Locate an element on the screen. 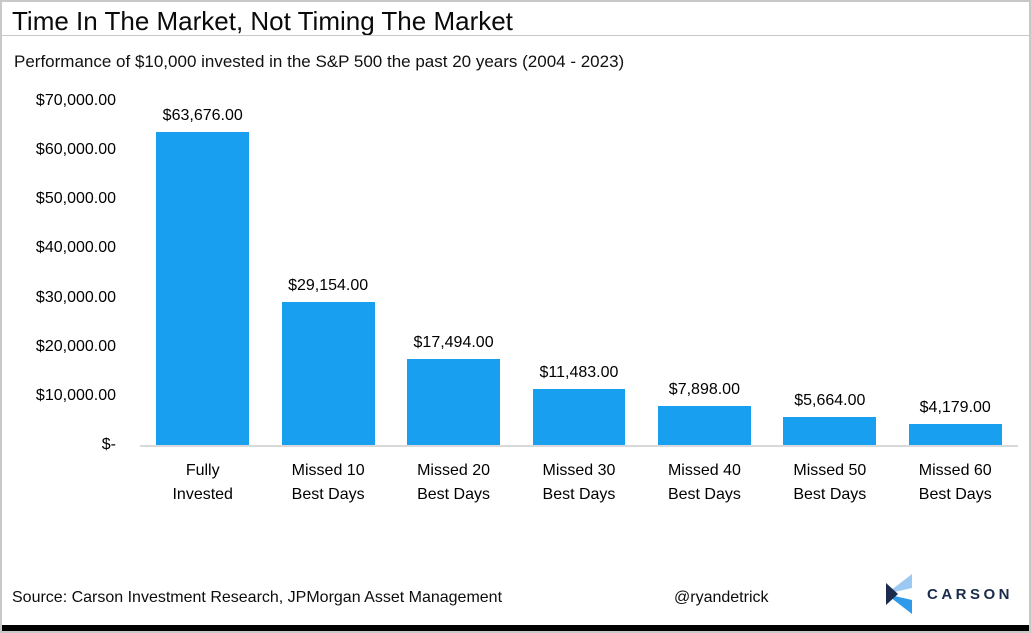  y-tick-label: $- is located at coordinates (108, 444).